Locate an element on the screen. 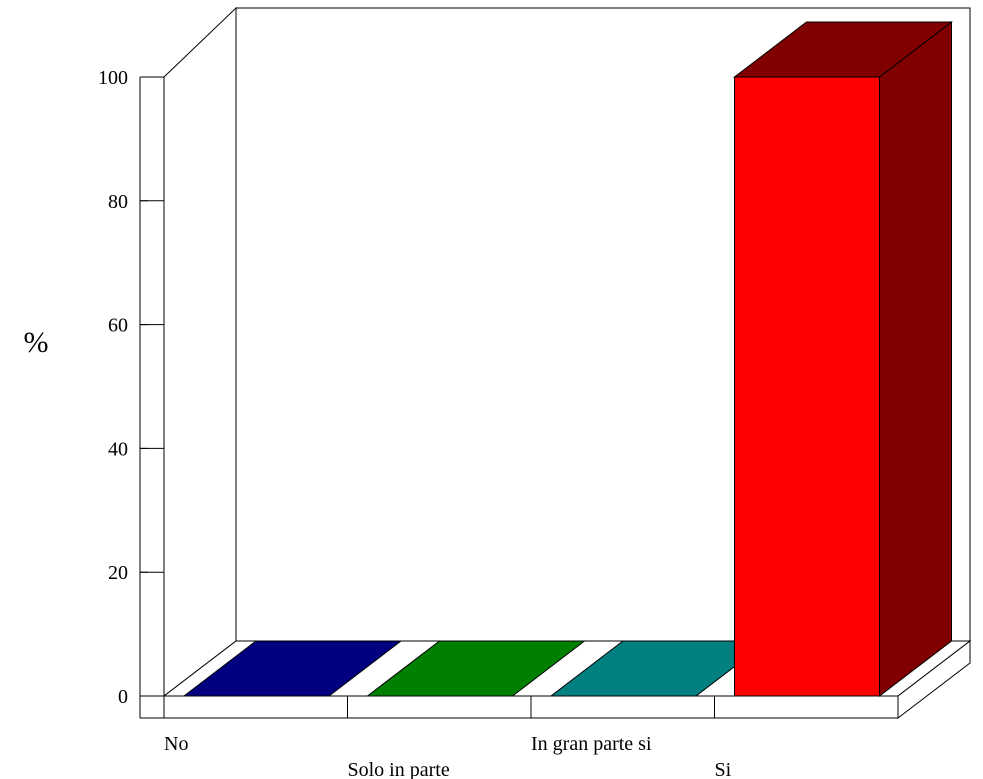 The width and height of the screenshot is (983, 779). bar-side is located at coordinates (915, 359).